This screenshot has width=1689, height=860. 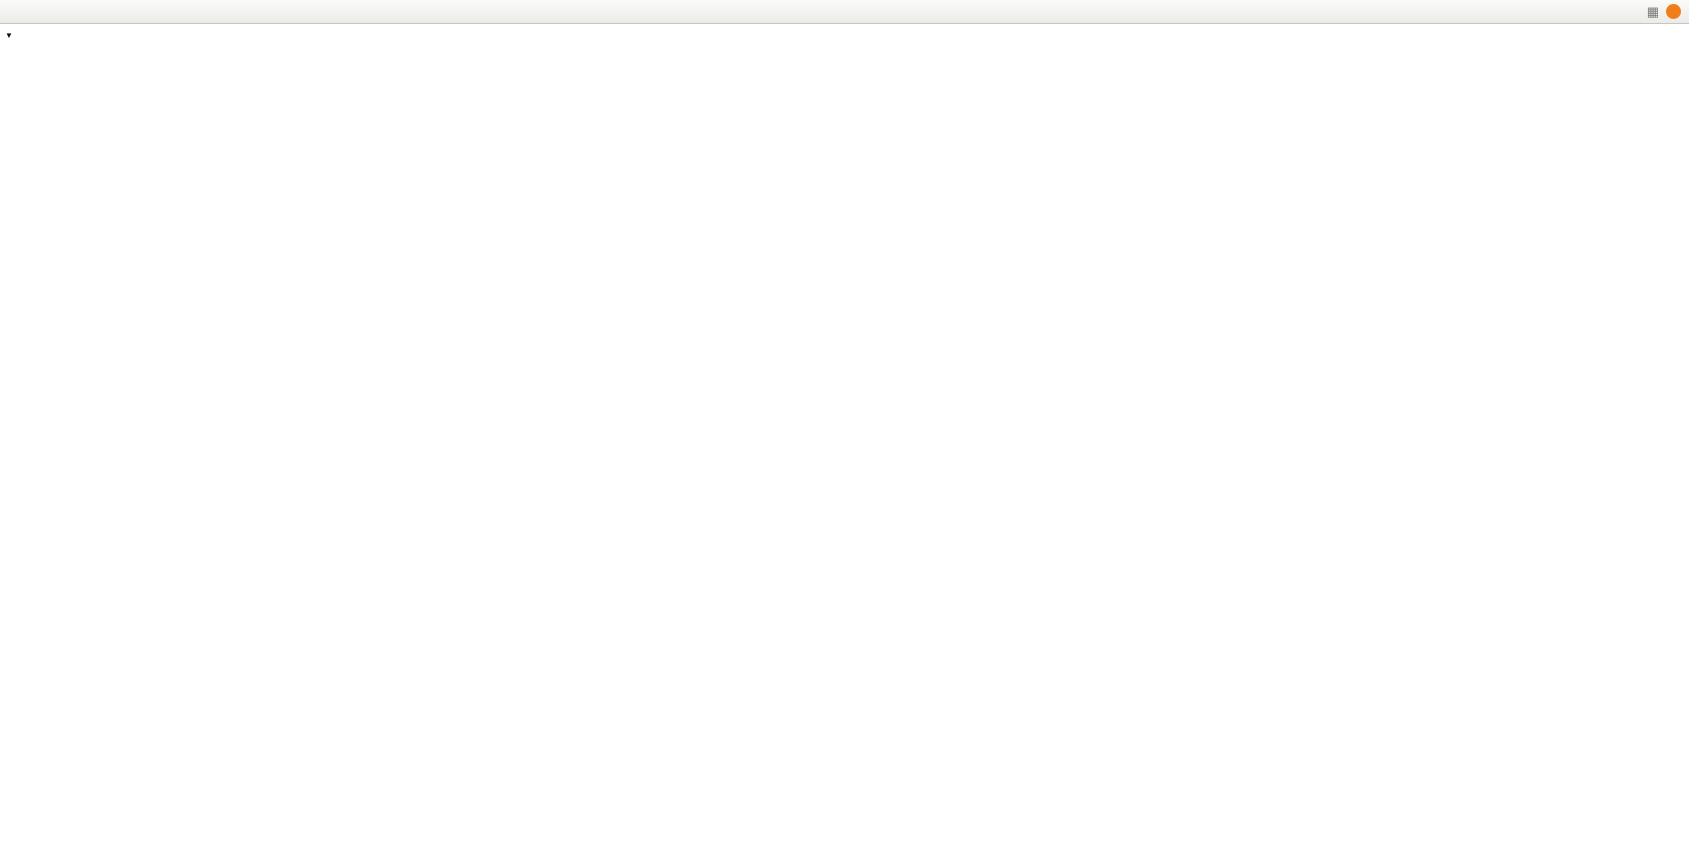 I want to click on symbol-dropdown-icon: ▼, so click(x=9, y=35).